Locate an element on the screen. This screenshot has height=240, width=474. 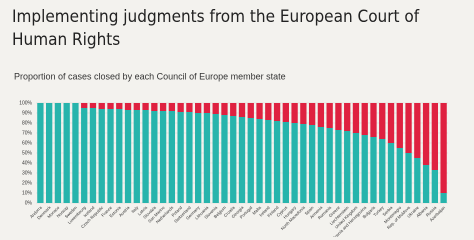
y-tick-label: 40% is located at coordinates (27, 163).